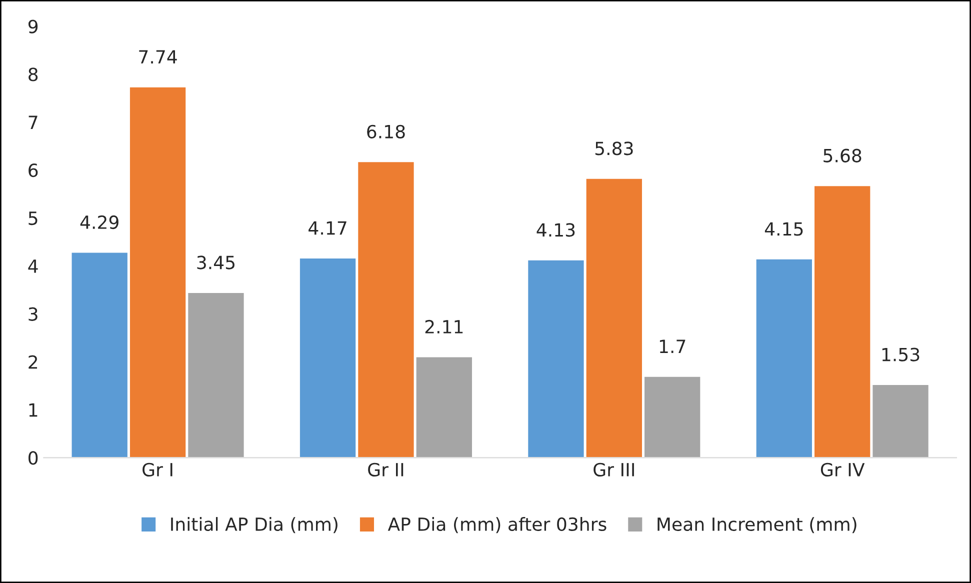 The image size is (971, 583). What do you see at coordinates (444, 327) in the screenshot?
I see `data-label: 2.11` at bounding box center [444, 327].